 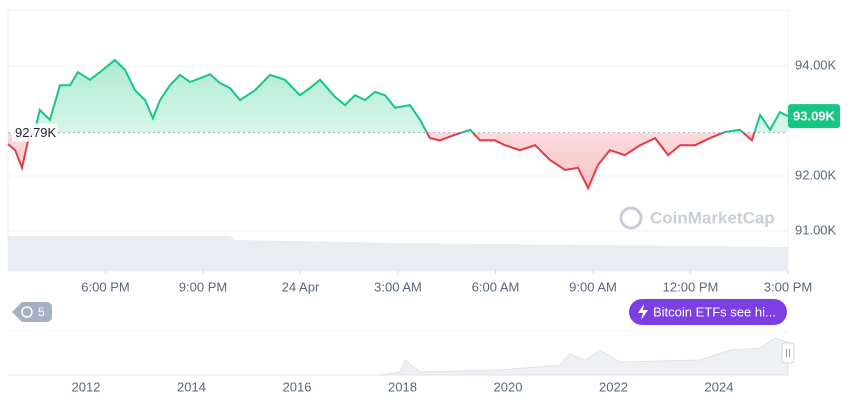 I want to click on price-tag, so click(x=814, y=116).